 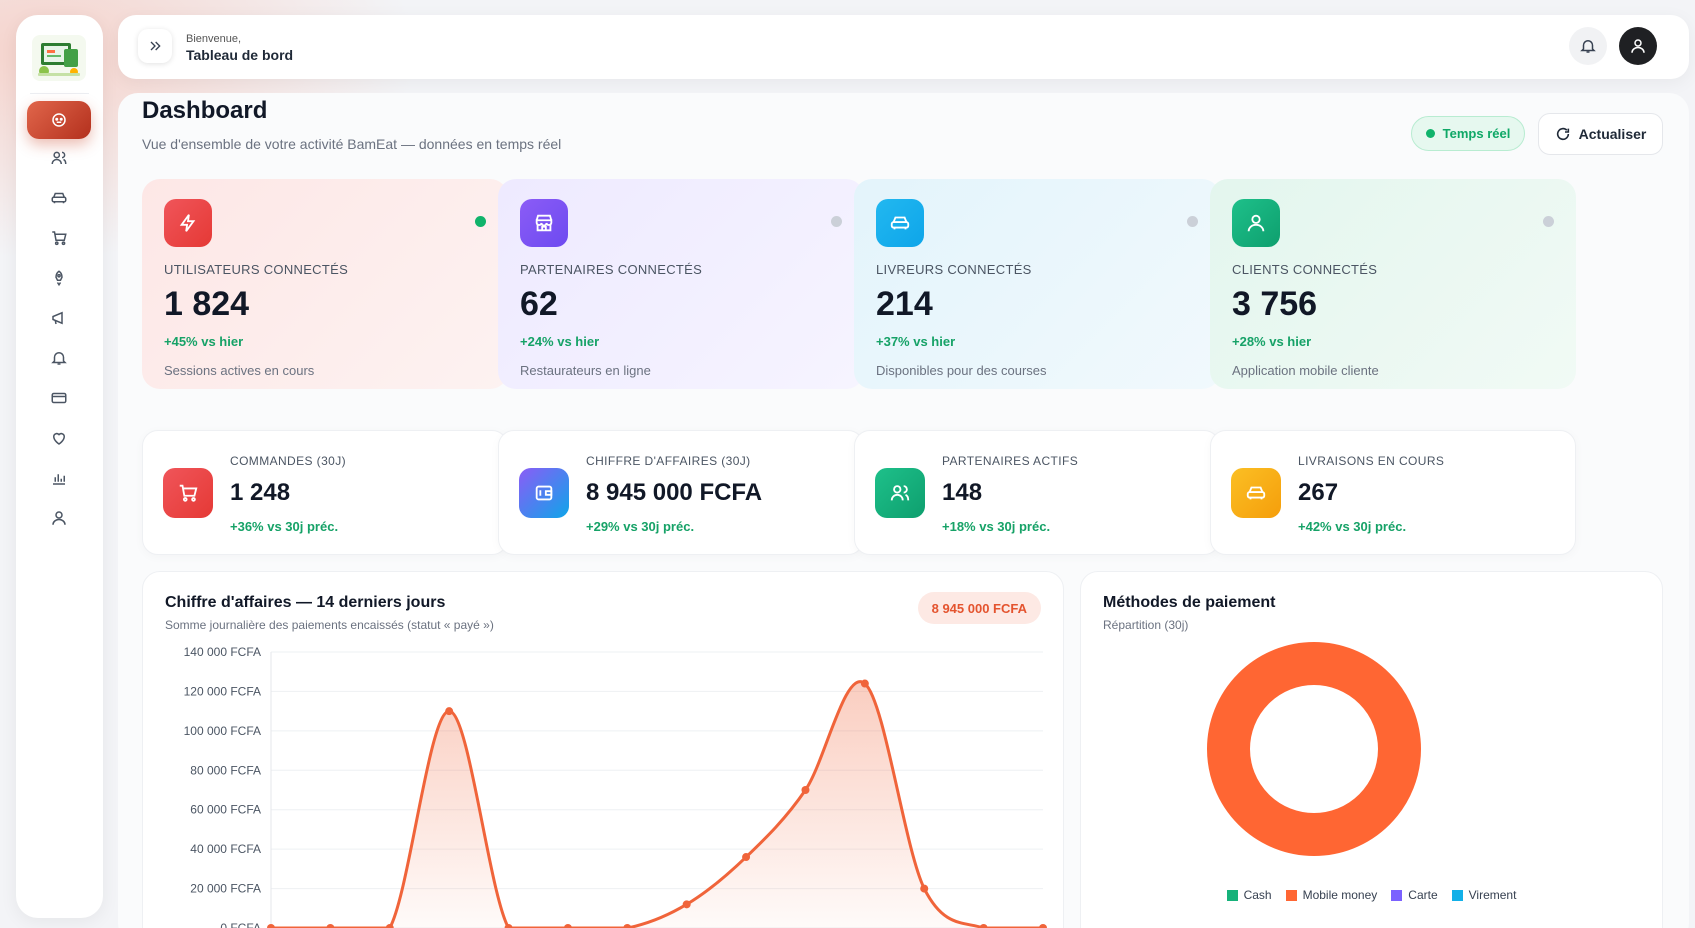 I want to click on store-icon, so click(x=544, y=223).